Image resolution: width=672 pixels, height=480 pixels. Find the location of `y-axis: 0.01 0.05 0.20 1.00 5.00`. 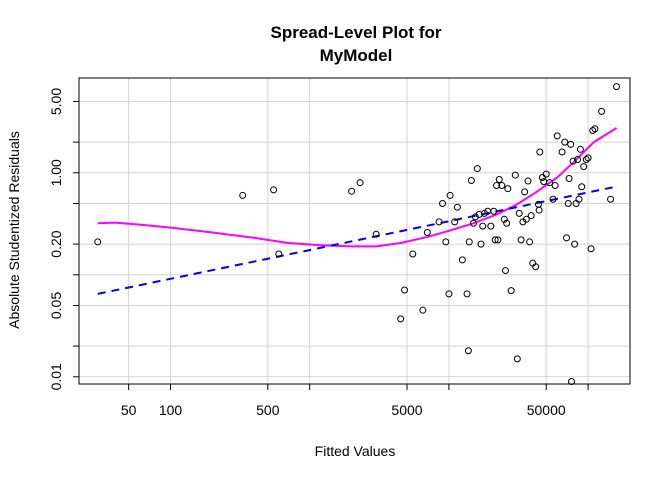

y-axis: 0.01 0.05 0.20 1.00 5.00 is located at coordinates (63, 239).